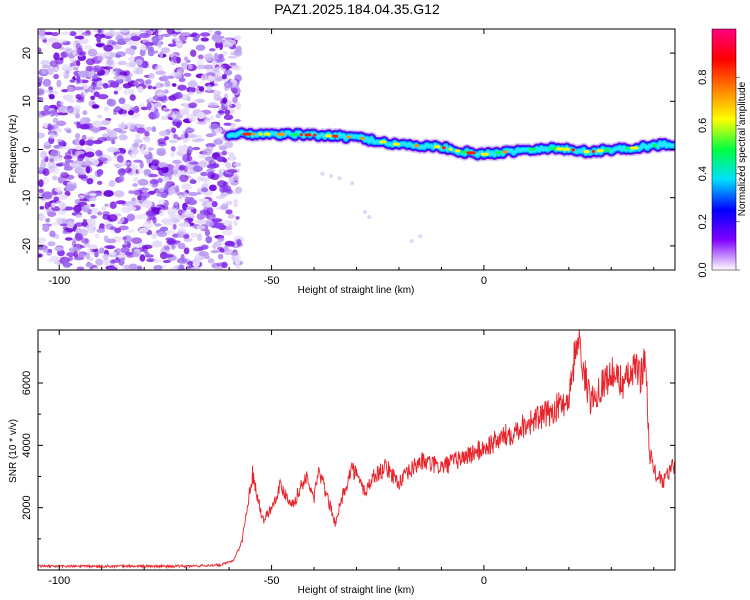  What do you see at coordinates (703, 77) in the screenshot?
I see `colorbar-tick-label: 0.8` at bounding box center [703, 77].